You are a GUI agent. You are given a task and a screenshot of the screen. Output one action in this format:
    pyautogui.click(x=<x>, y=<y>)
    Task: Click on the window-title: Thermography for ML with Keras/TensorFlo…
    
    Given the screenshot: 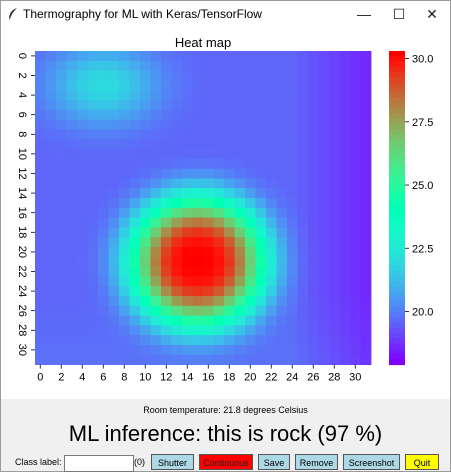 What is the action you would take?
    pyautogui.click(x=142, y=14)
    